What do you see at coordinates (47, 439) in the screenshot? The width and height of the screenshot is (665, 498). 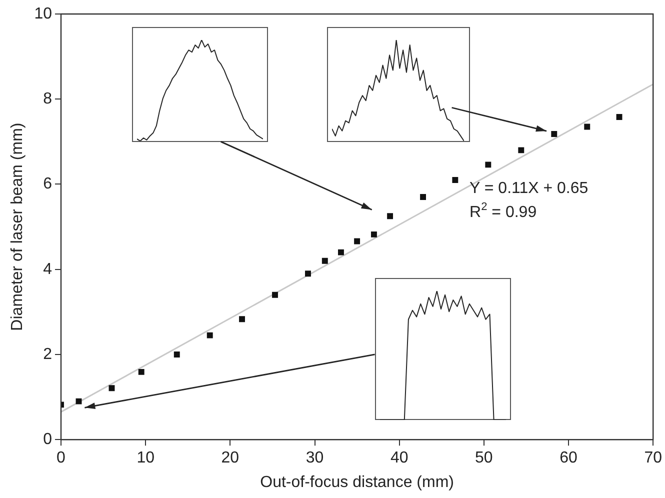 I see `y-tick-label: 0` at bounding box center [47, 439].